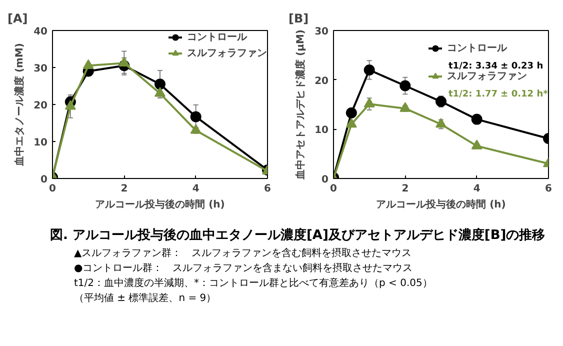 The image size is (563, 346). Describe the element at coordinates (254, 283) in the screenshot. I see `text: t1/2：血中濃度の半減期、*：コントロール群と比べて有意差あり（p < 0.05）` at that location.